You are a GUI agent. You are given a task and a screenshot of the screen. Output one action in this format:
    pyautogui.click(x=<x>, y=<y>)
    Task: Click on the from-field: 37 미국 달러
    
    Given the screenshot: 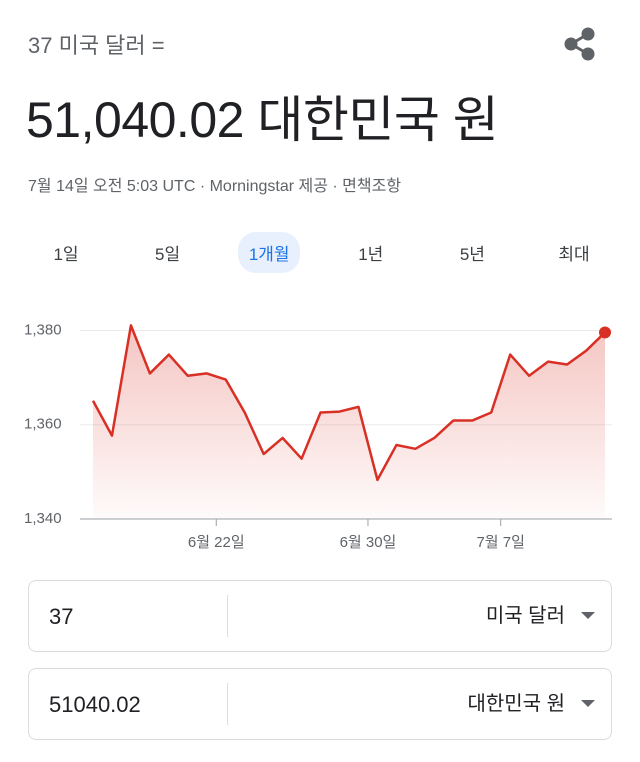 What is the action you would take?
    pyautogui.click(x=320, y=616)
    